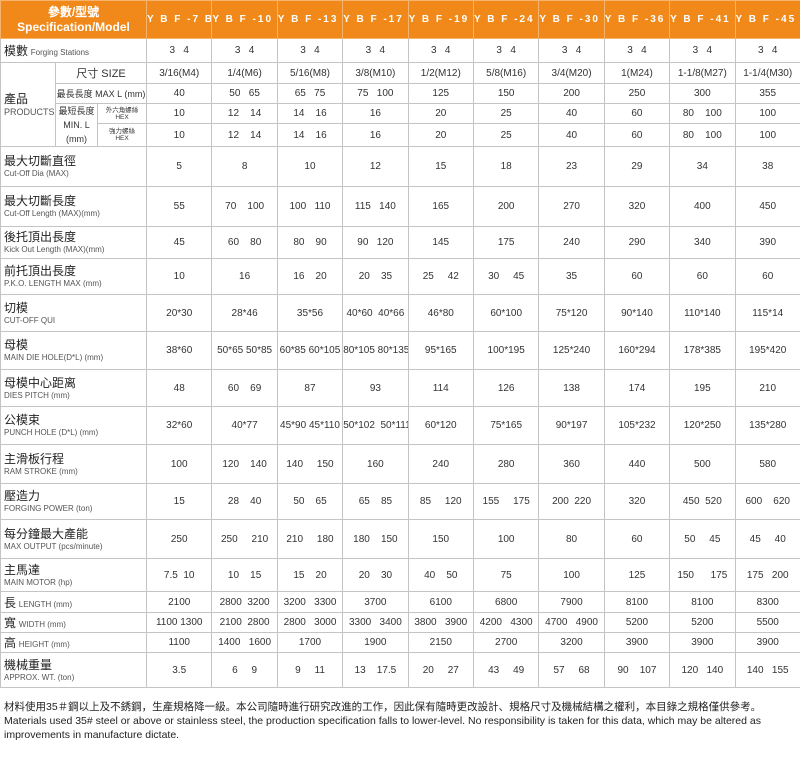 The height and width of the screenshot is (765, 800). I want to click on value-cell: 80, so click(571, 539).